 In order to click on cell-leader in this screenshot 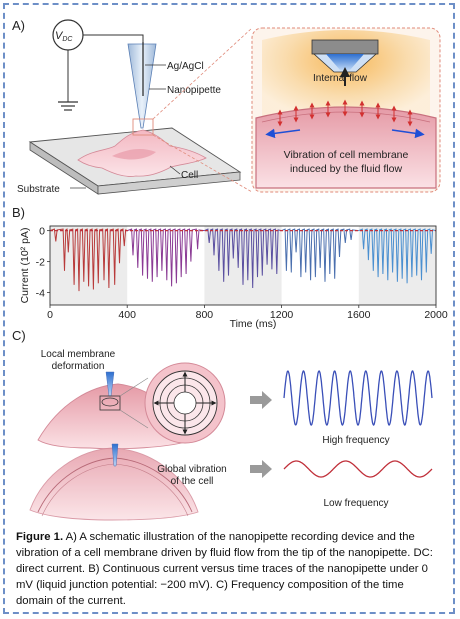, I will do `click(175, 170)`.